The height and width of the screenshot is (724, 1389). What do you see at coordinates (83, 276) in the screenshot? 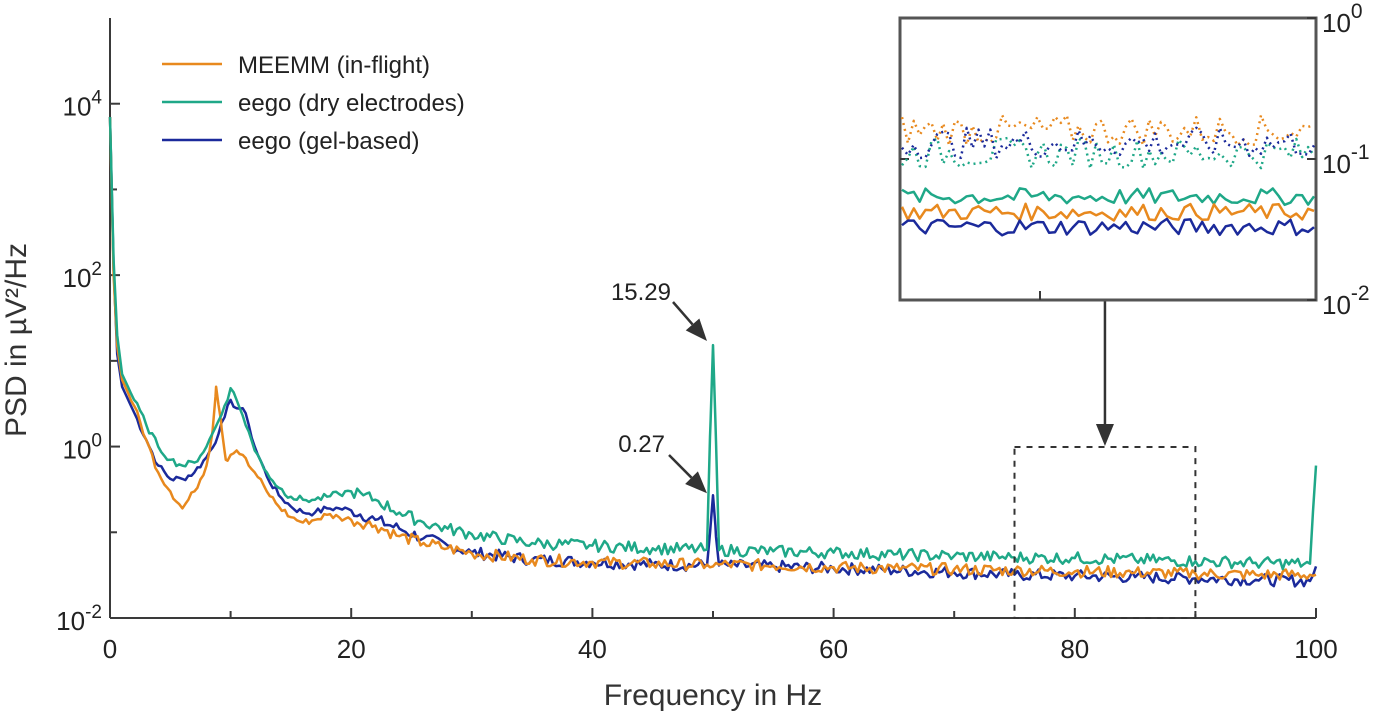
I see `y-tick-label: 10²` at bounding box center [83, 276].